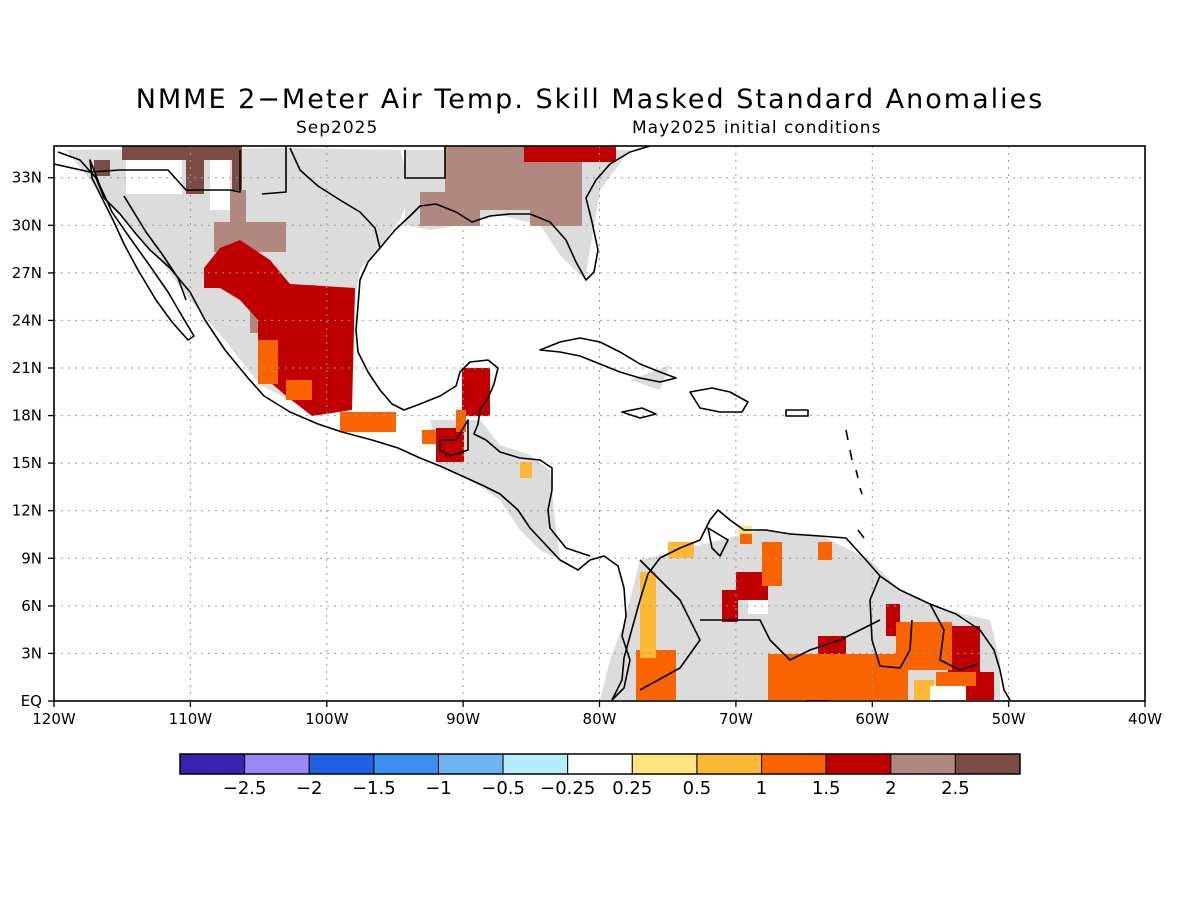 The height and width of the screenshot is (900, 1200). What do you see at coordinates (327, 719) in the screenshot?
I see `lon-label: 100W` at bounding box center [327, 719].